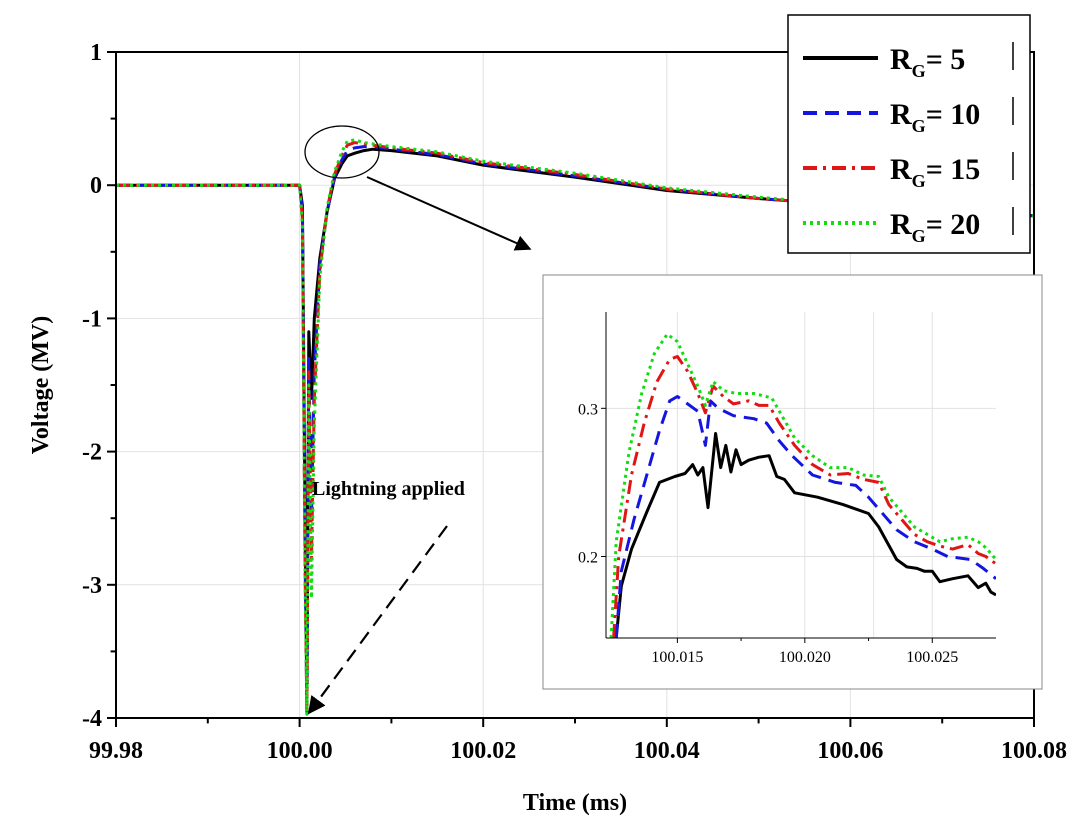  What do you see at coordinates (901, 224) in the screenshot?
I see `legend-label-main-3: R` at bounding box center [901, 224].